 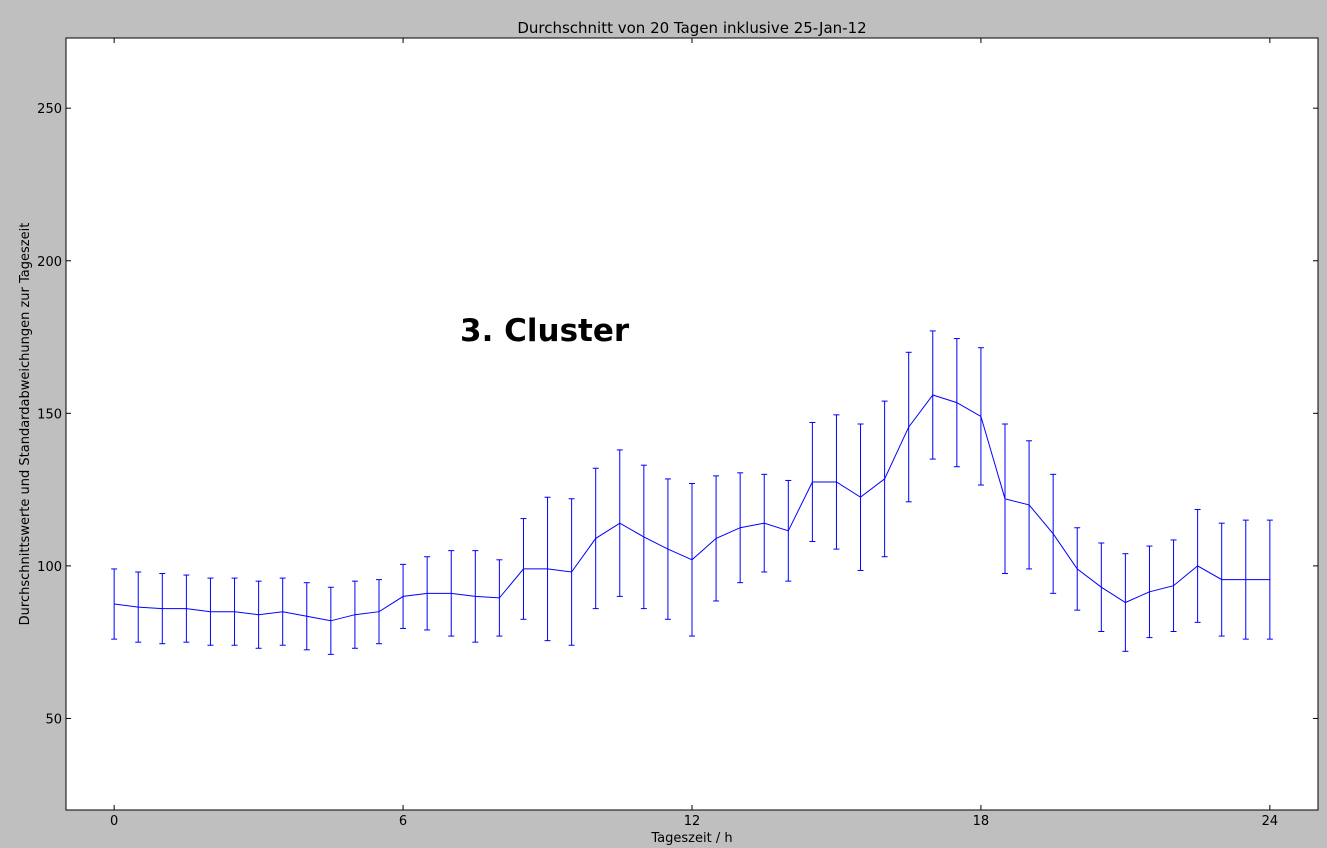 I want to click on x-tick-label: 12, so click(x=692, y=821).